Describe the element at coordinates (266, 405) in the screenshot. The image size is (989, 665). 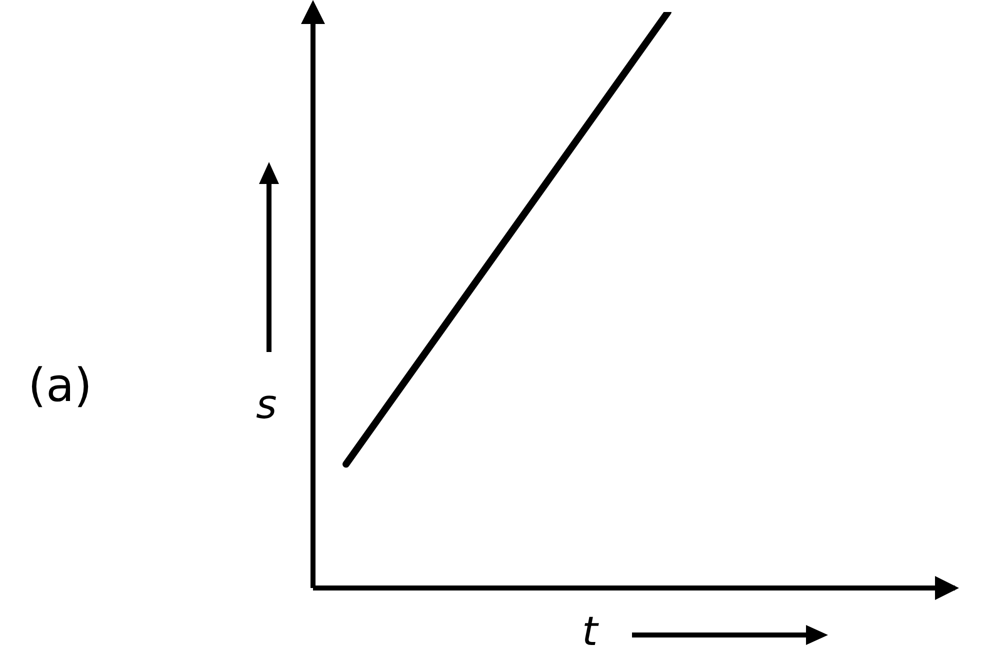
I see `y-axis-title: s` at that location.